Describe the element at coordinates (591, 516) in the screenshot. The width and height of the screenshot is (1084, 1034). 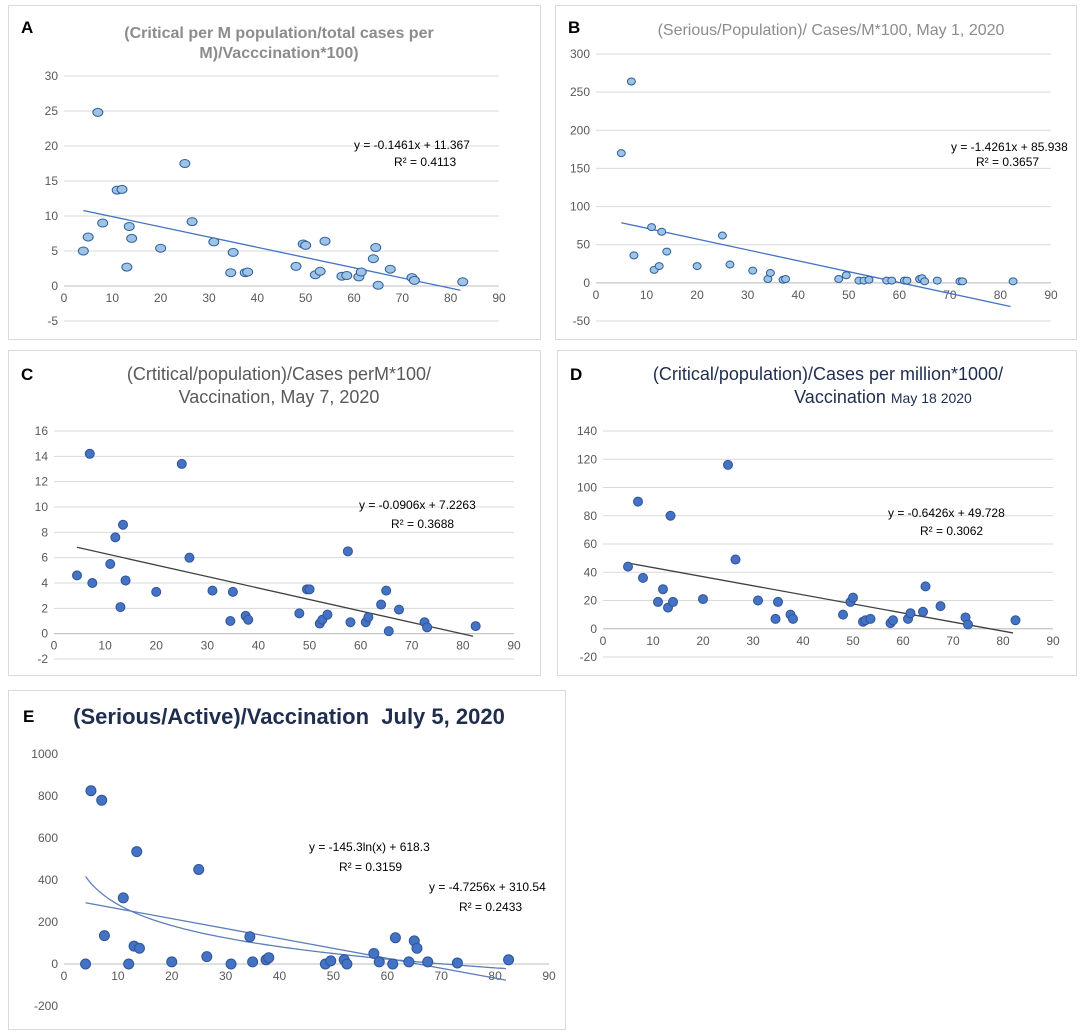
I see `y-tick-label: 80` at that location.